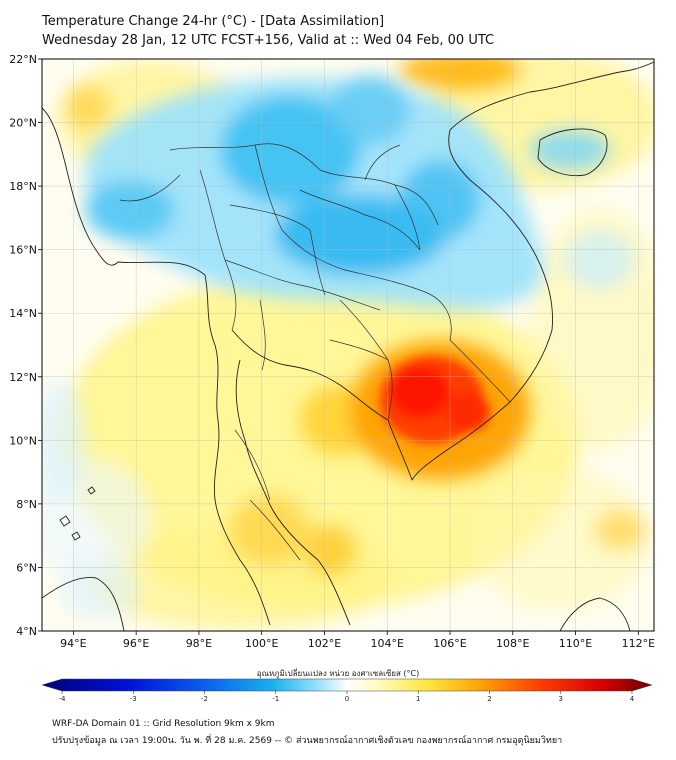 The height and width of the screenshot is (760, 676). Describe the element at coordinates (199, 643) in the screenshot. I see `lon-tick-label: 98°E` at that location.